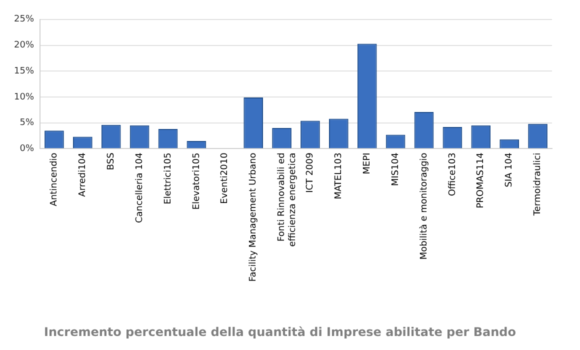  What do you see at coordinates (55, 179) in the screenshot?
I see `x-tick-label: Antincendio` at bounding box center [55, 179].